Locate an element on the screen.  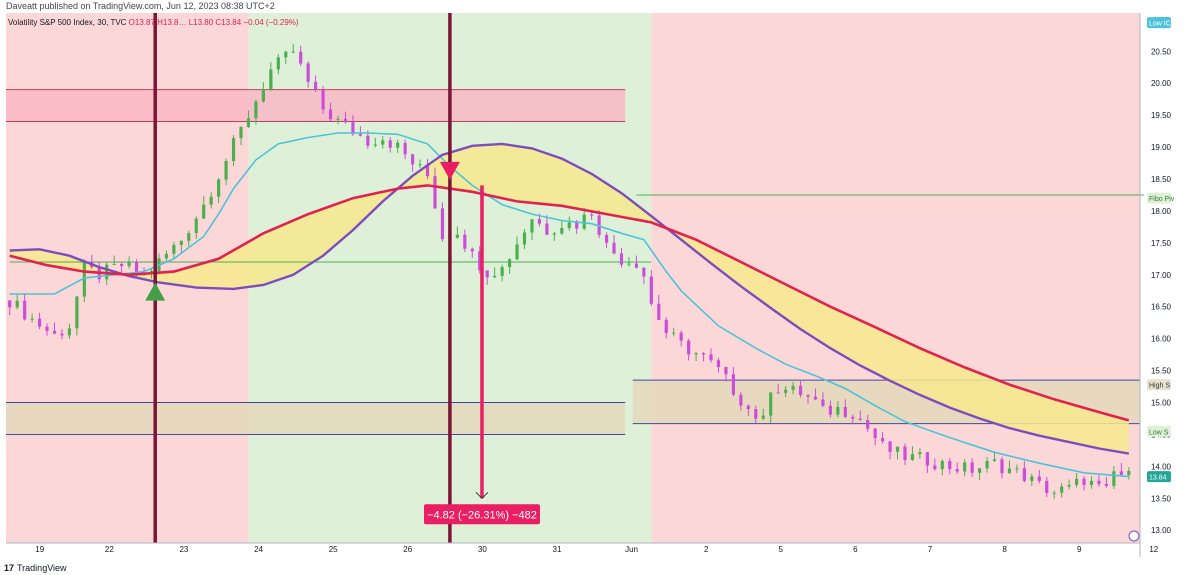
right-price-label: Fibo Piv is located at coordinates (1161, 198).